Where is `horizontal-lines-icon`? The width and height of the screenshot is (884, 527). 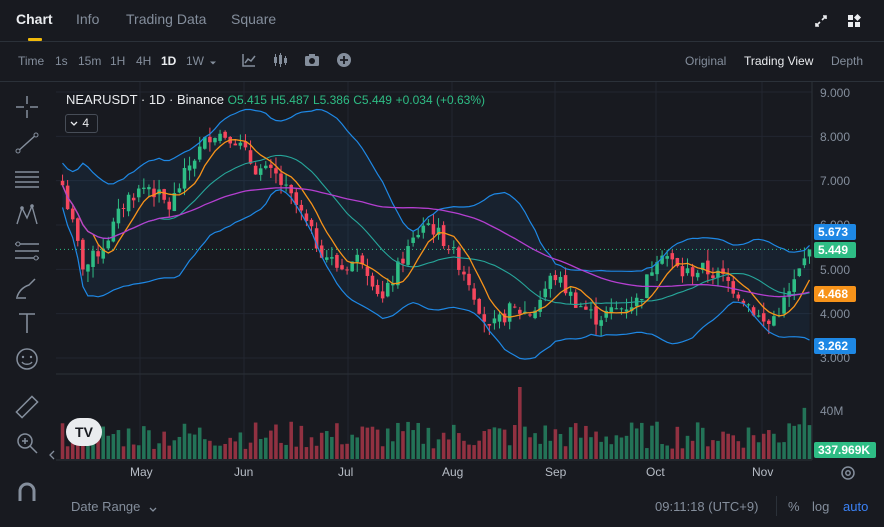
horizontal-lines-icon is located at coordinates (27, 179).